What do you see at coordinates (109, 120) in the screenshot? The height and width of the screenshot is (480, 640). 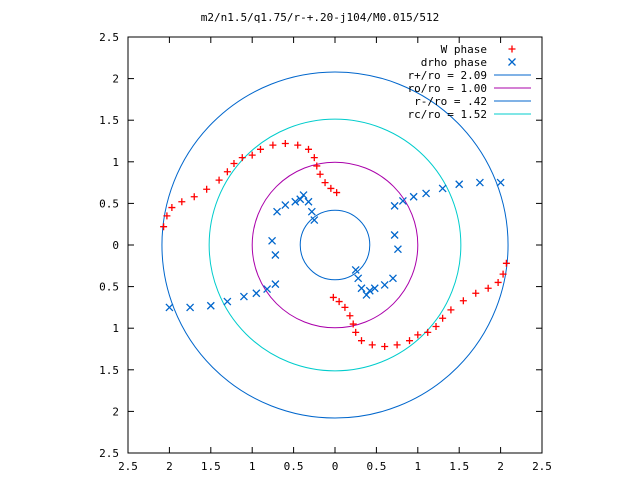 I see `y-tick-label: 1.5` at bounding box center [109, 120].